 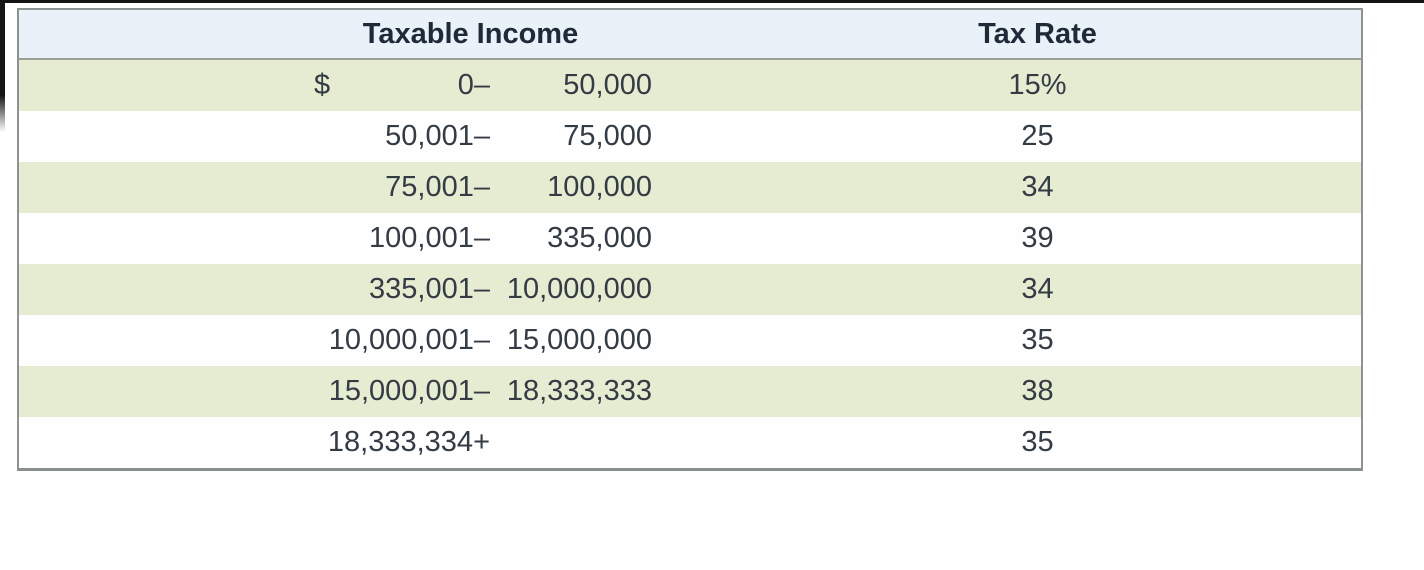 I want to click on income-upper-bound: 100,000, so click(x=599, y=187).